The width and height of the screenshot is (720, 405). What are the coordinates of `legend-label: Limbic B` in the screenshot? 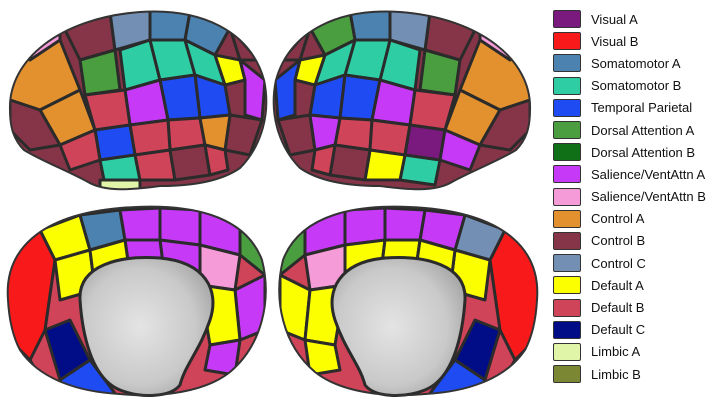 It's located at (616, 374).